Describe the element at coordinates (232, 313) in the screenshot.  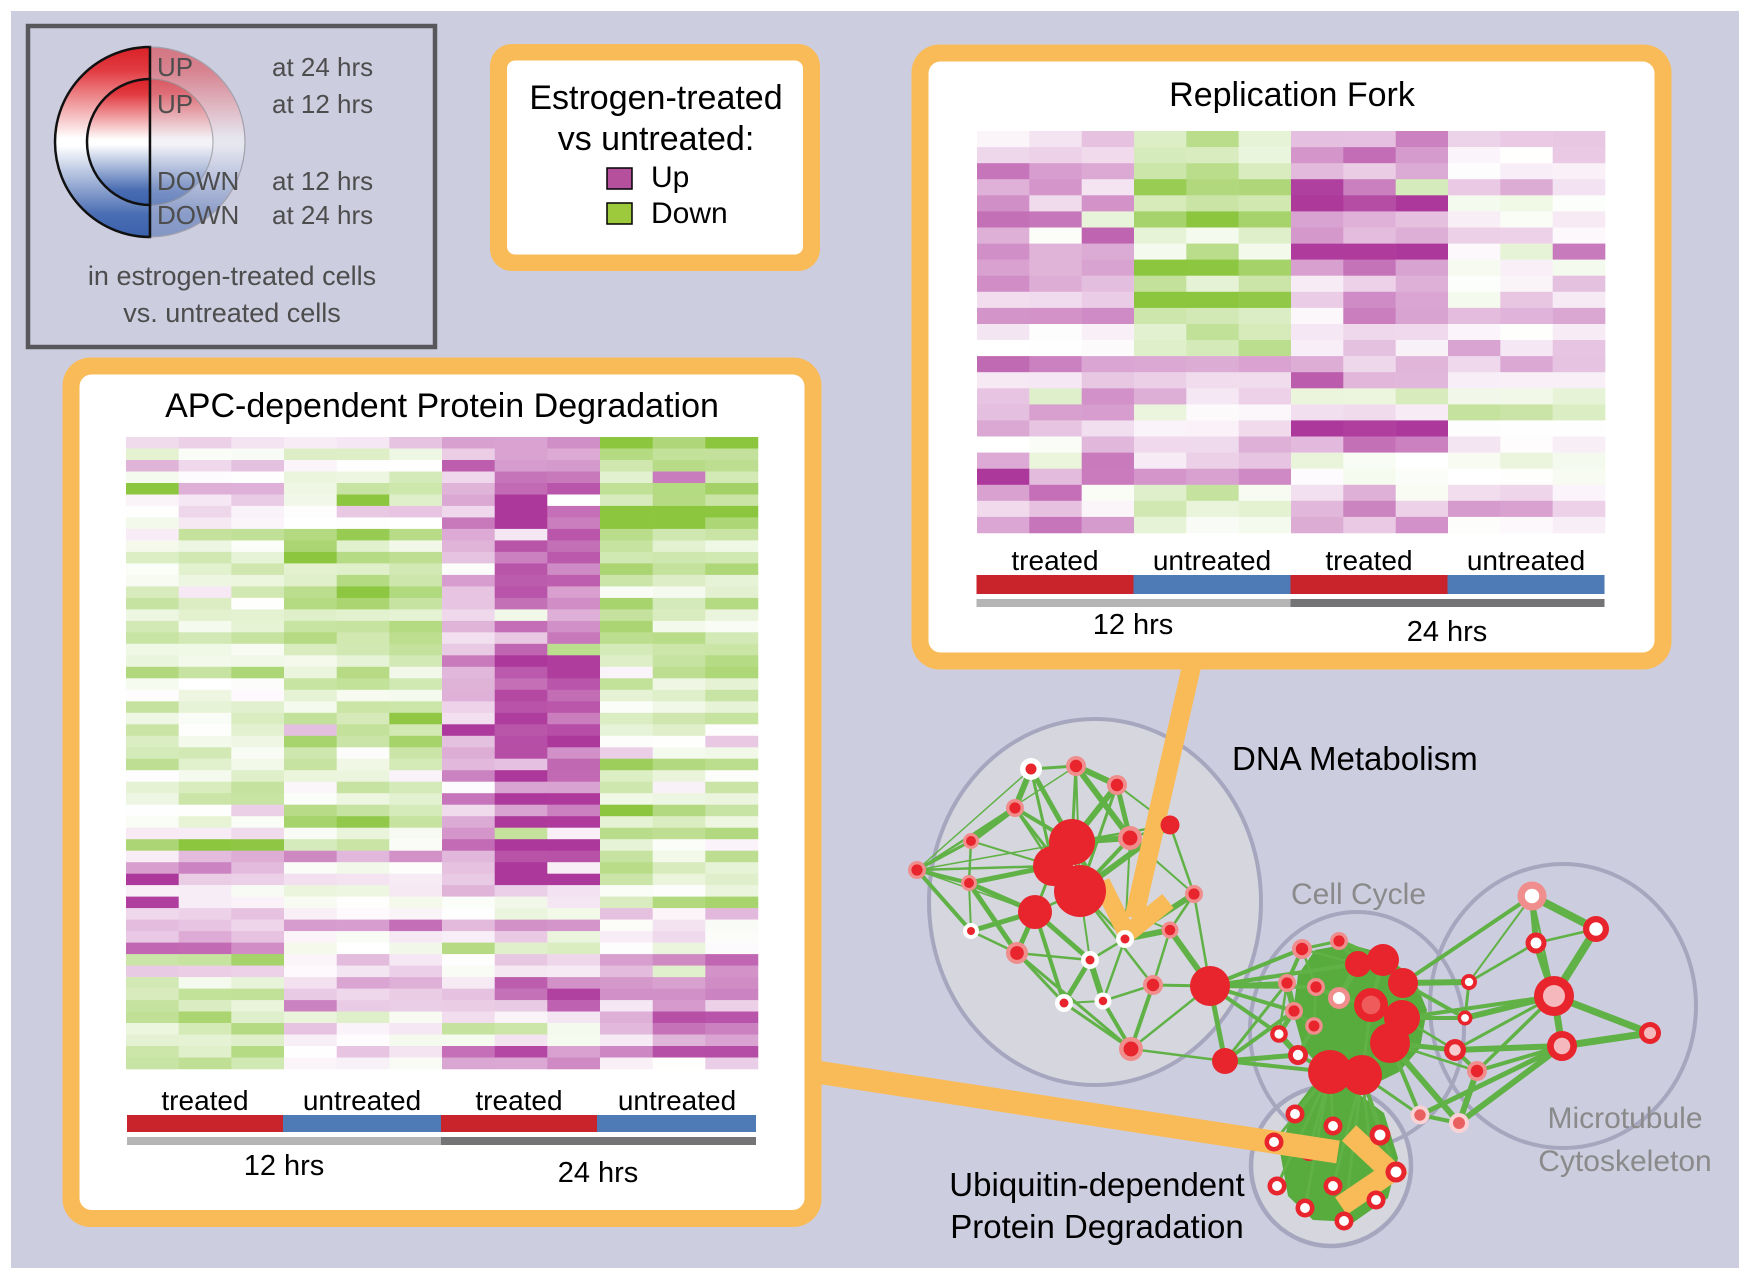
I see `svg-text: vs. untreated cells` at that location.